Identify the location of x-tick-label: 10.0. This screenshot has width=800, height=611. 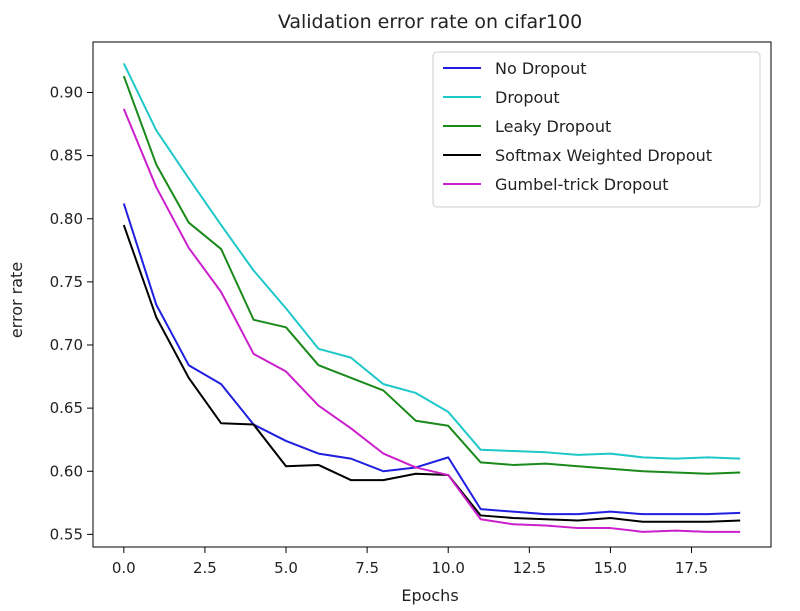
(448, 568).